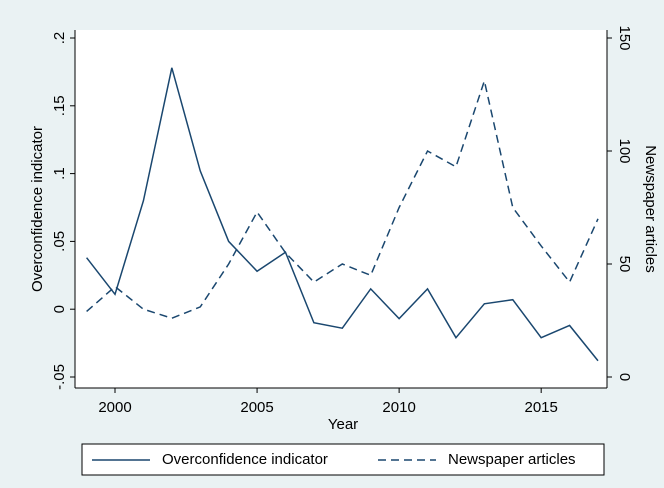 This screenshot has width=664, height=488. I want to click on y2-tick-label: 100, so click(624, 150).